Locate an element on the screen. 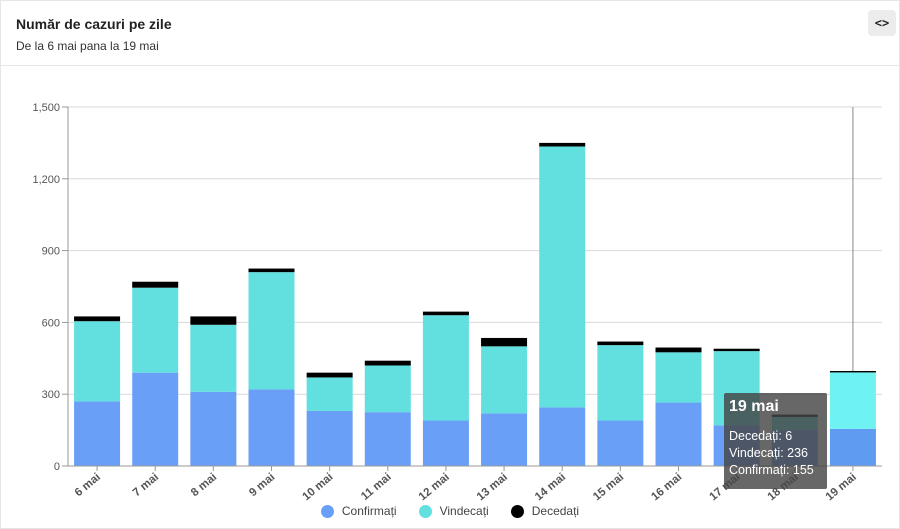 The image size is (900, 529). x-tick-label: 14 mai is located at coordinates (550, 487).